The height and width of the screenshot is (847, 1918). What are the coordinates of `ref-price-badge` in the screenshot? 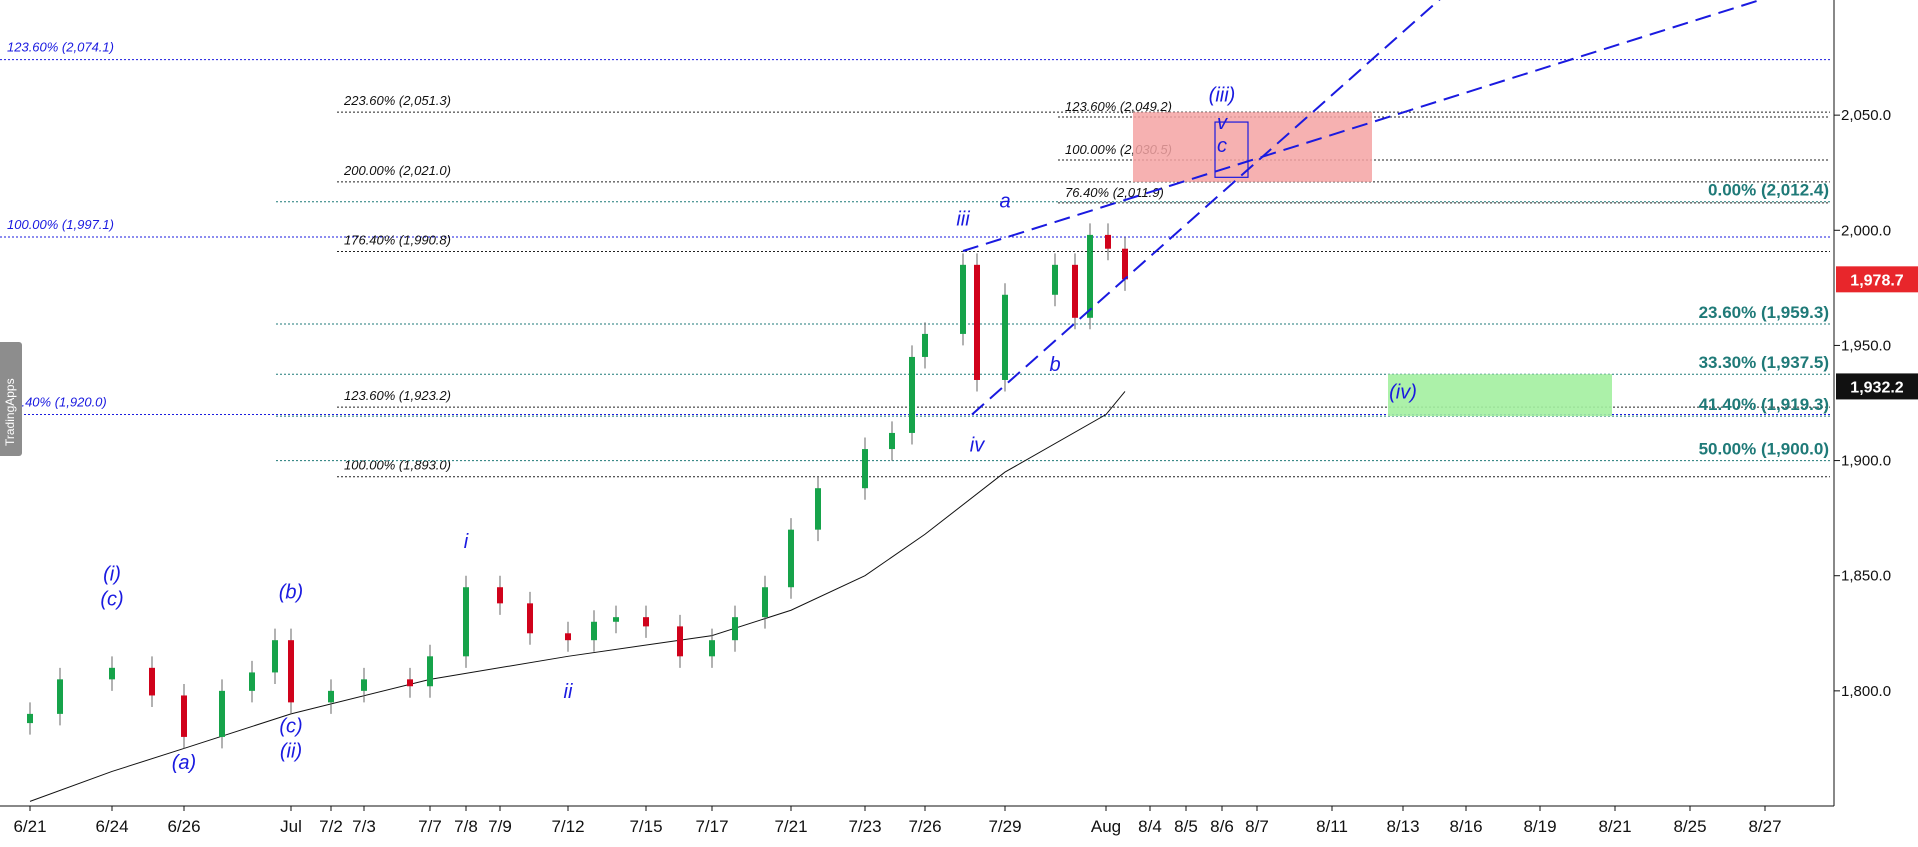 It's located at (1877, 386).